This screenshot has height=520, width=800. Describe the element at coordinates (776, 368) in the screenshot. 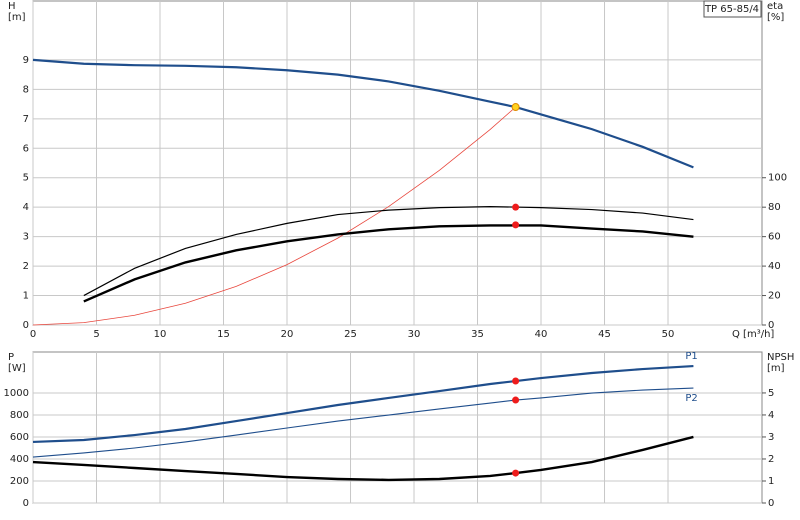

I see `y2-axis-label: [m]` at that location.